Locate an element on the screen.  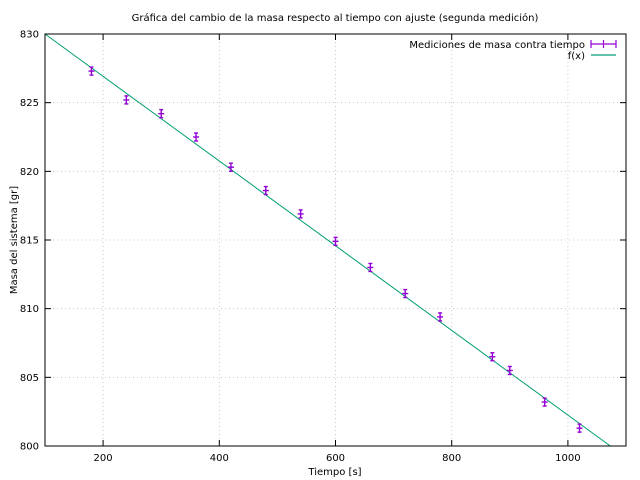
y-tick-label: 800 is located at coordinates (29, 447).